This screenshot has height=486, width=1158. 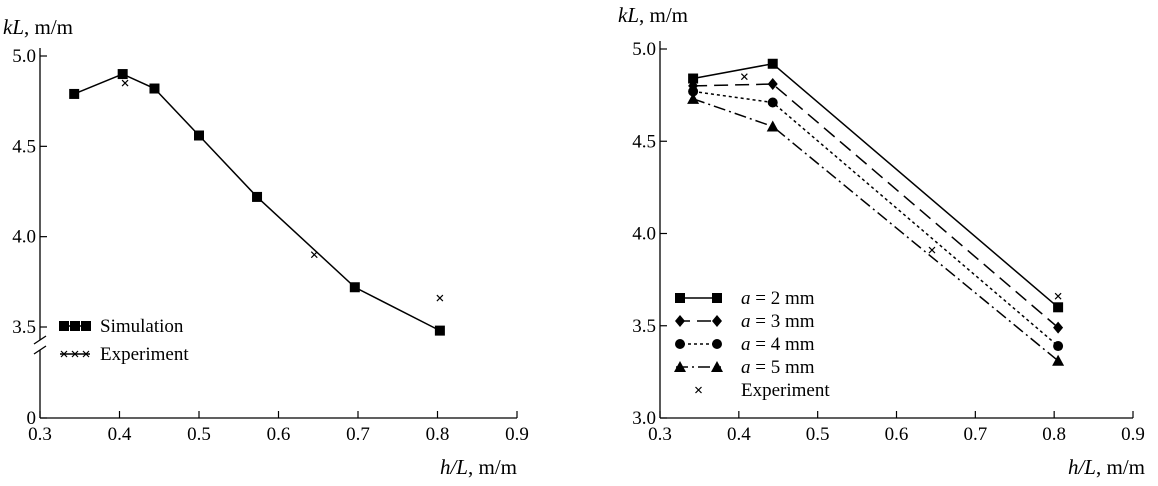 I want to click on left-x-tick-label-3: 0.6, so click(x=279, y=434).